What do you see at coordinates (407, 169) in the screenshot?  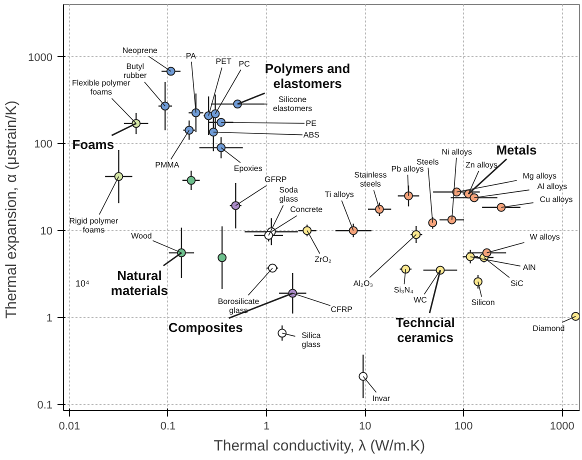 I see `annotation: Pb alloys` at bounding box center [407, 169].